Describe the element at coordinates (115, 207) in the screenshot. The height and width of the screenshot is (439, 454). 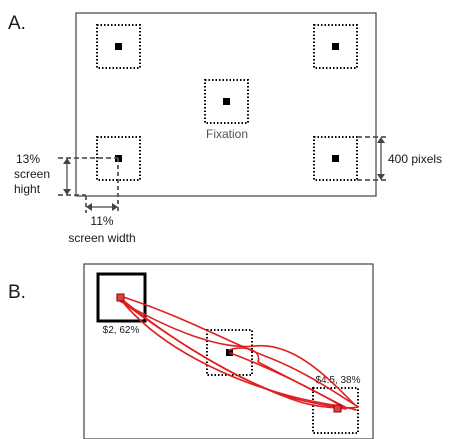
I see `width-arrowhead-right` at that location.